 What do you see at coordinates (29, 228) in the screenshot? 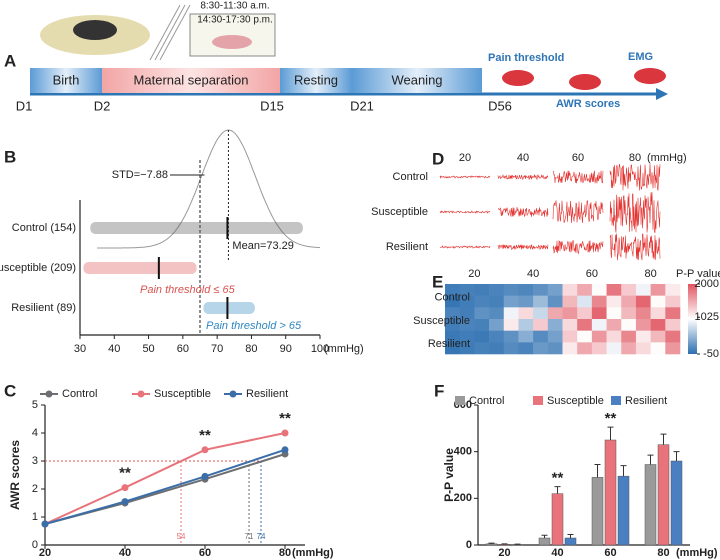
I see `group-name: Control` at bounding box center [29, 228].